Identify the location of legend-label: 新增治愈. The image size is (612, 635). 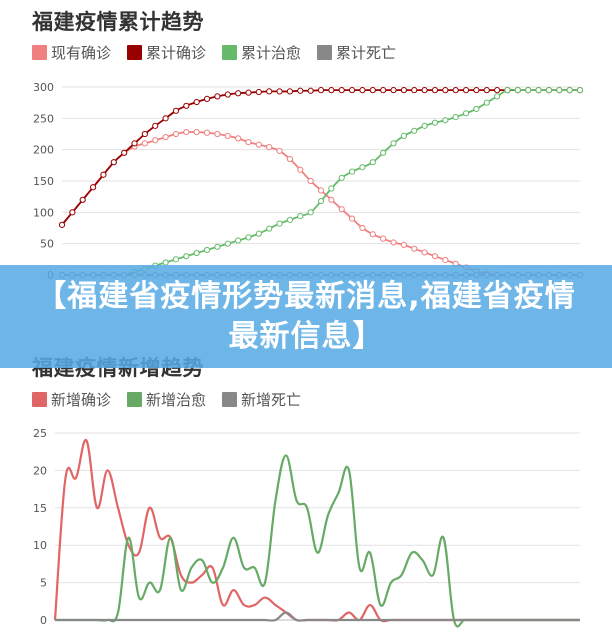
(176, 400).